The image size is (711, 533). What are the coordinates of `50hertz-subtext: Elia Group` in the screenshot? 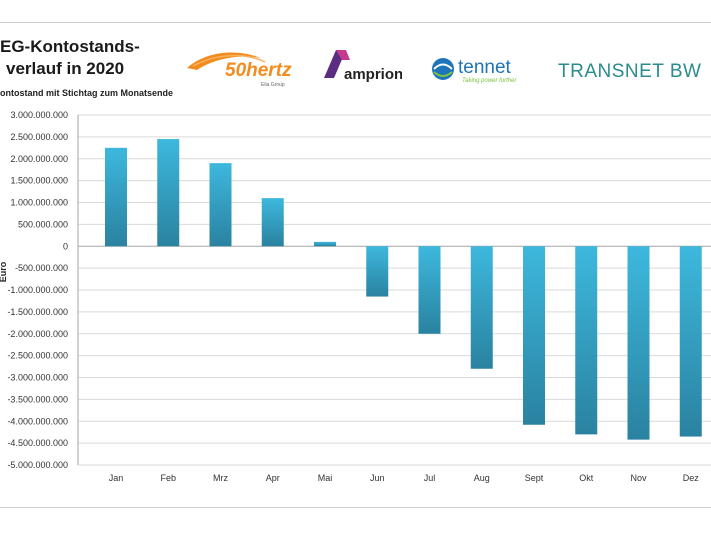 It's located at (273, 85).